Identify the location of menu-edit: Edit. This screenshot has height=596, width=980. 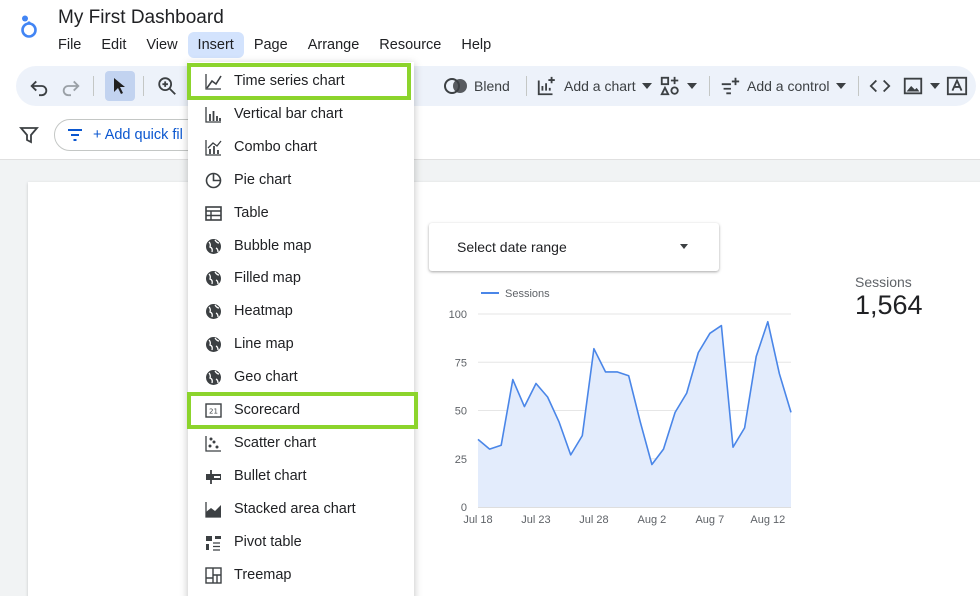
(114, 45).